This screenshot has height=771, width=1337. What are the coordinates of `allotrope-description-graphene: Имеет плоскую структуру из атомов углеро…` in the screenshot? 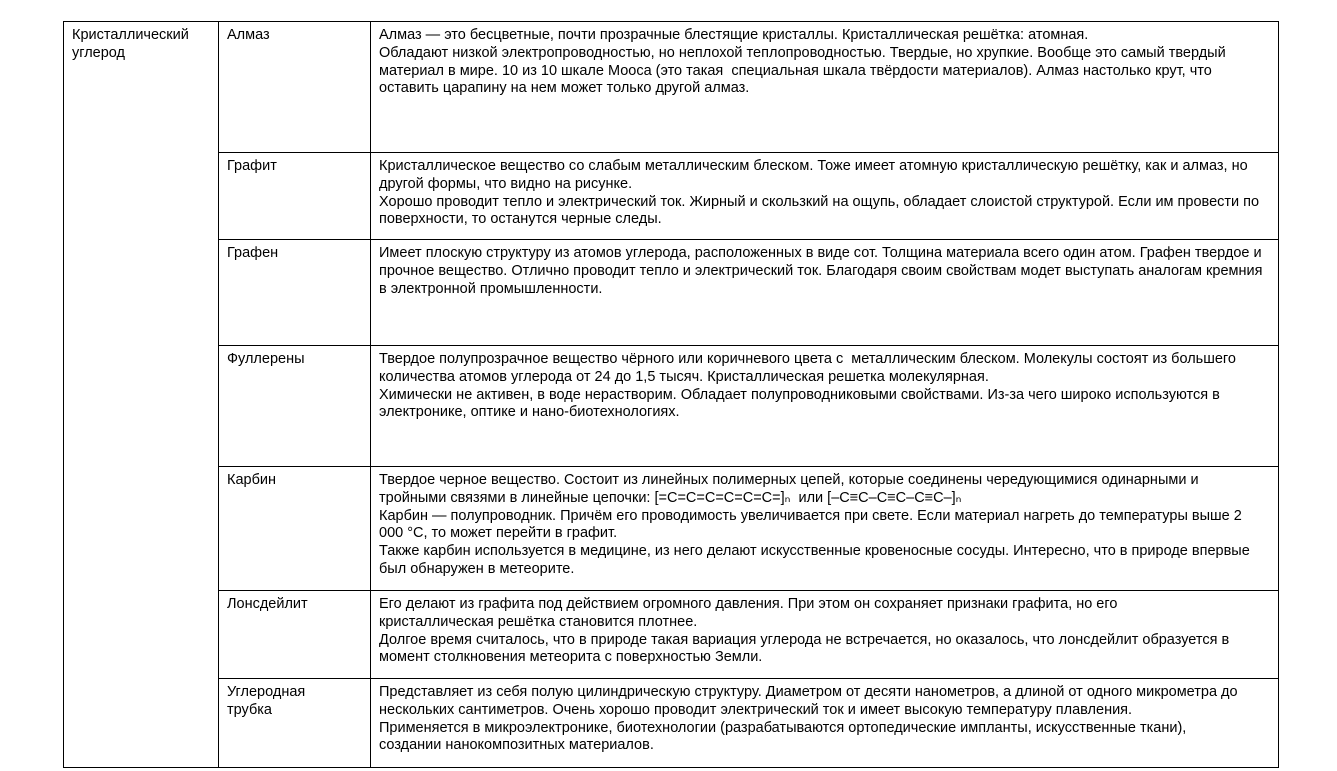 It's located at (824, 292).